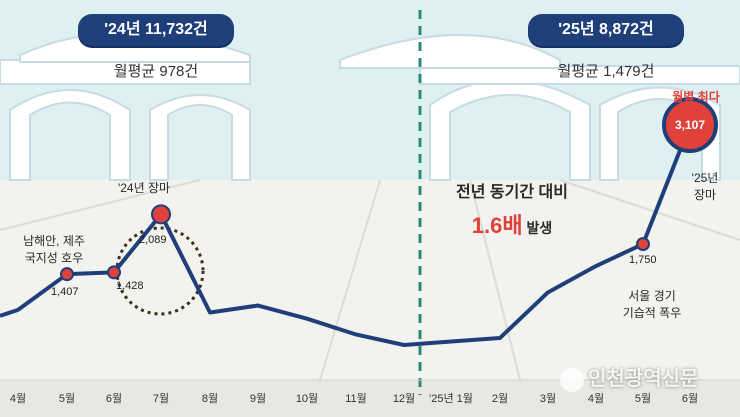 The image size is (740, 417). What do you see at coordinates (65, 292) in the screenshot?
I see `data-label: 1,407` at bounding box center [65, 292].